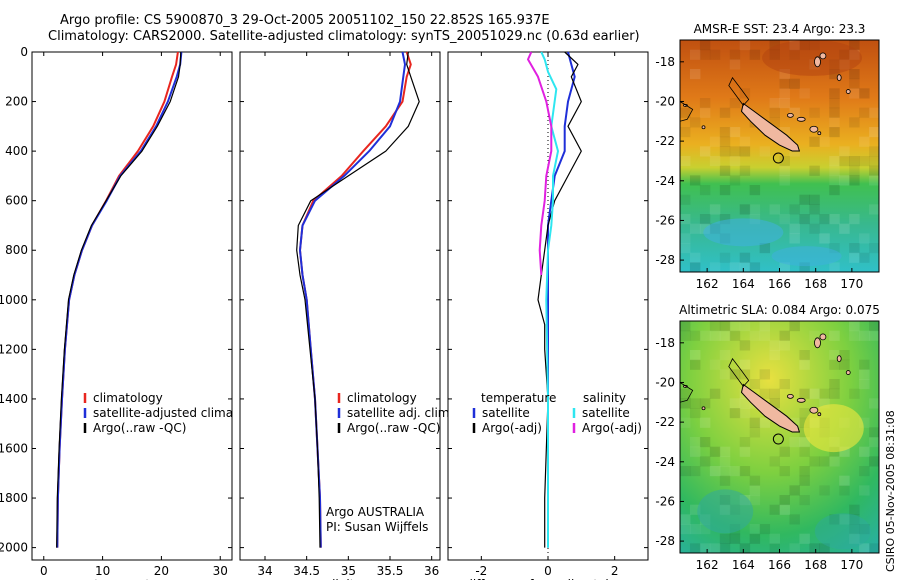 The height and width of the screenshot is (580, 900). Describe the element at coordinates (725, 511) in the screenshot. I see `low-sla-patch` at that location.